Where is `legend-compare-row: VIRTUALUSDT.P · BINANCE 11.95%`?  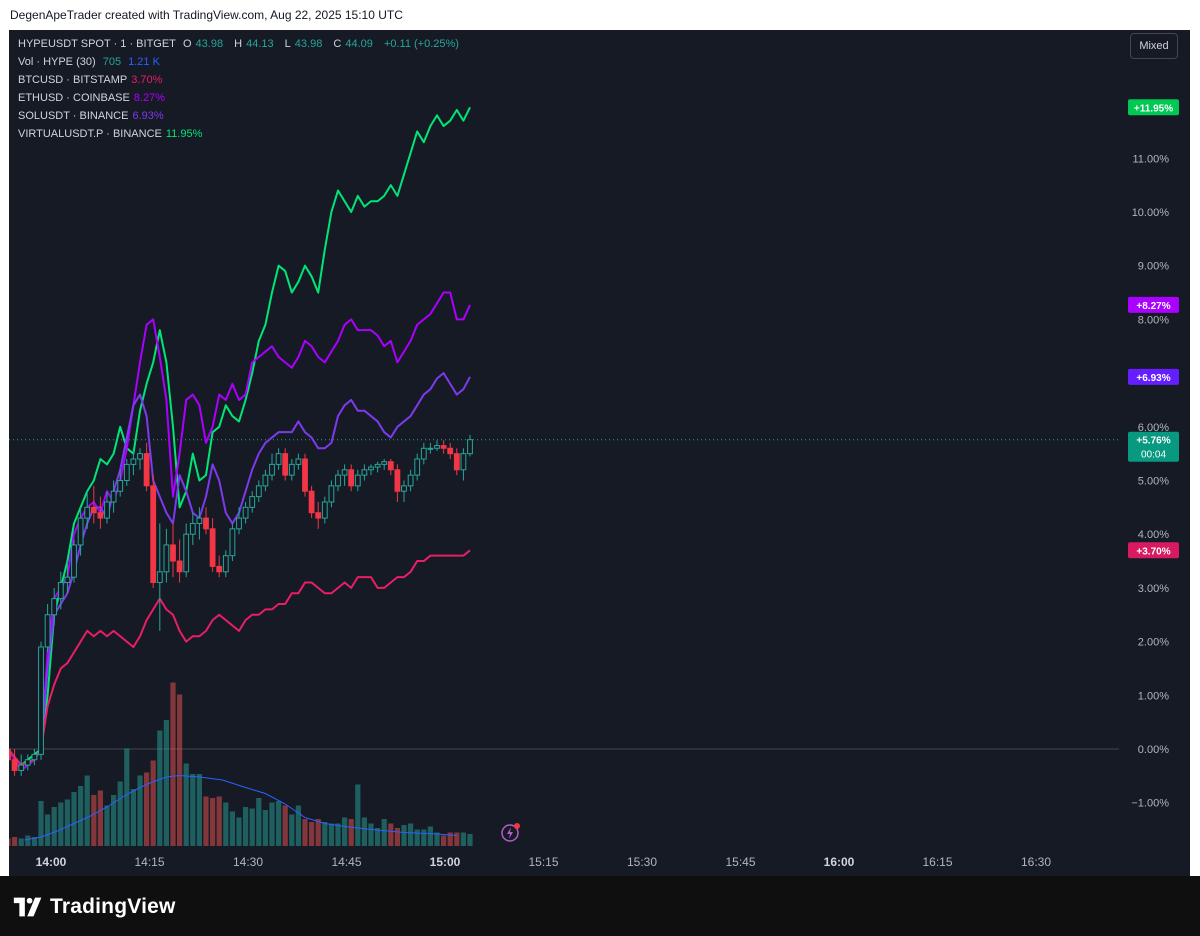
legend-compare-row: VIRTUALUSDT.P · BINANCE 11.95% is located at coordinates (240, 134).